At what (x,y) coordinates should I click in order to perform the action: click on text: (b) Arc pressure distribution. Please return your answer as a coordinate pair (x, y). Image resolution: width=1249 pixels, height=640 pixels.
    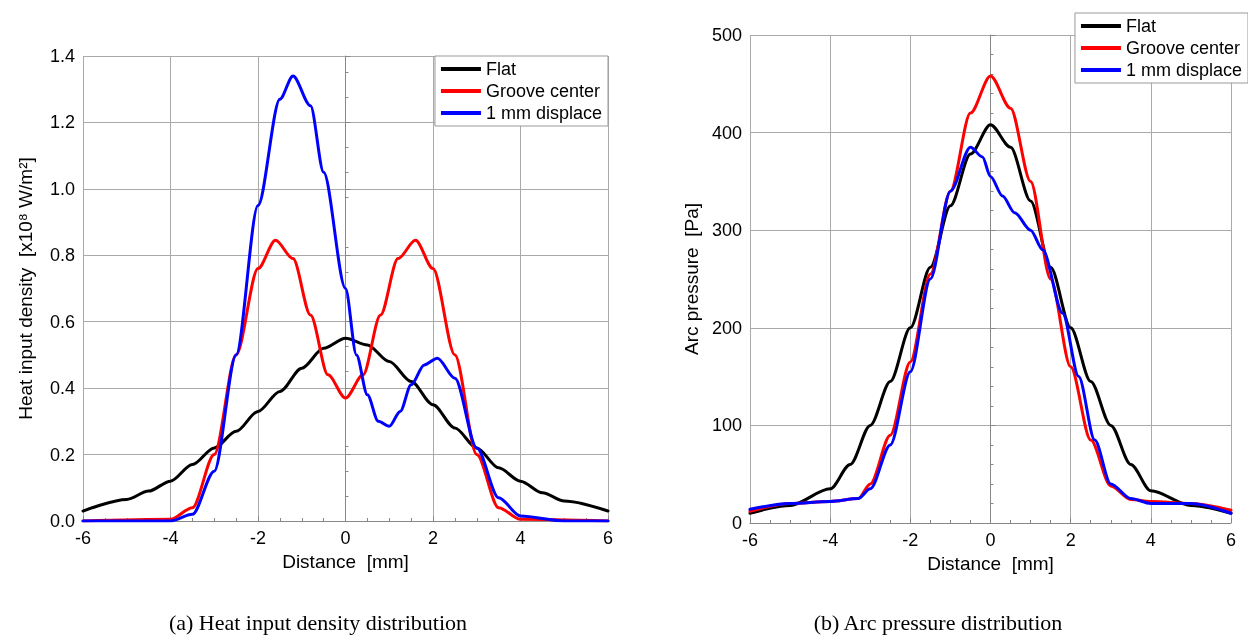
    Looking at the image, I should click on (938, 622).